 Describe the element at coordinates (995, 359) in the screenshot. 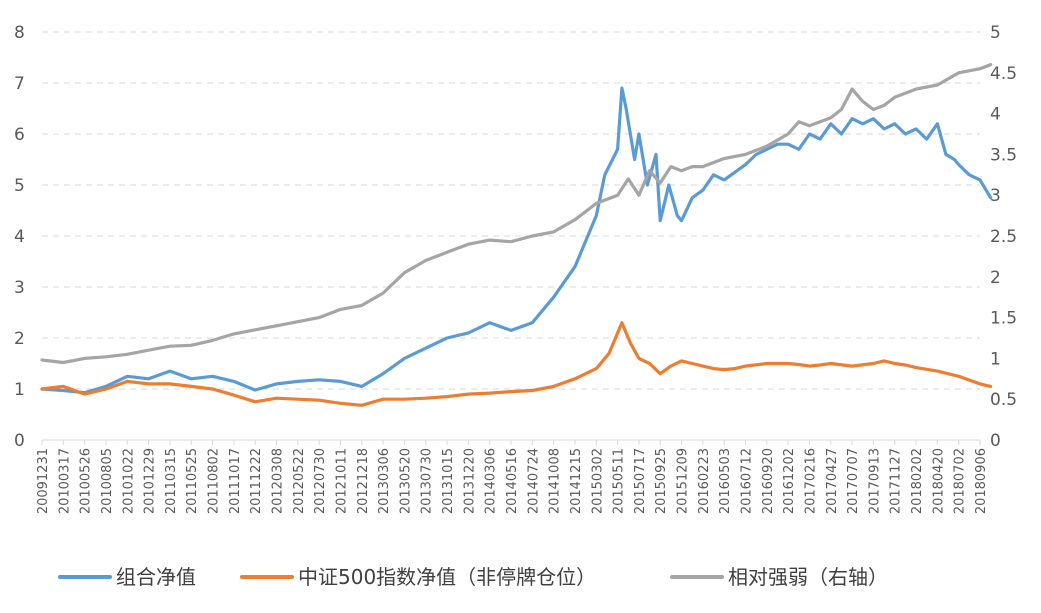

I see `right-y-tick-label: 1` at that location.